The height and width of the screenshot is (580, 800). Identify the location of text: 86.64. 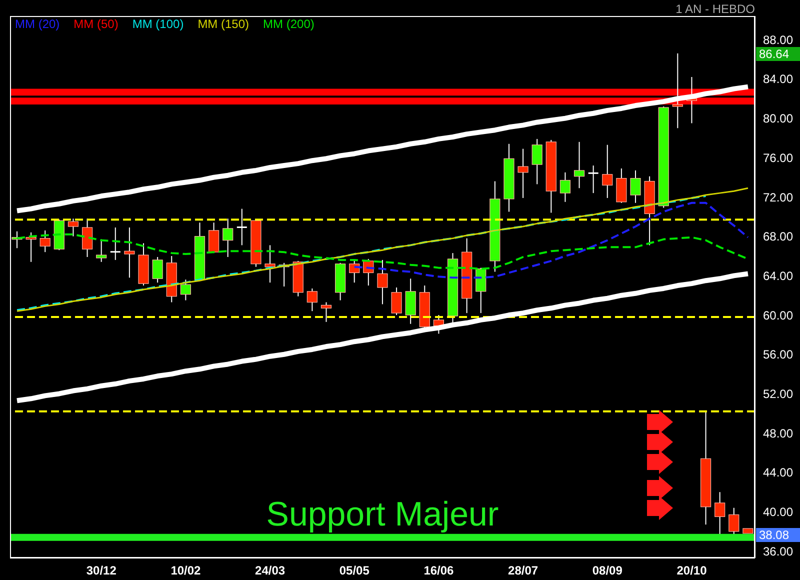
(778, 54).